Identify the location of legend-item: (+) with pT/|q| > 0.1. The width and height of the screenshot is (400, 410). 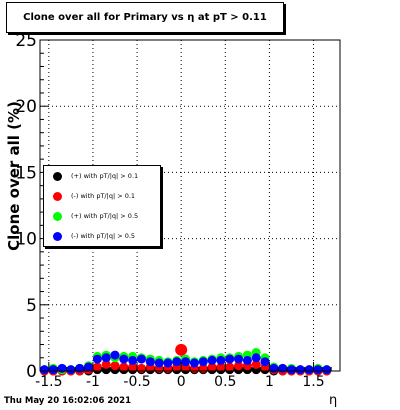
(91, 176).